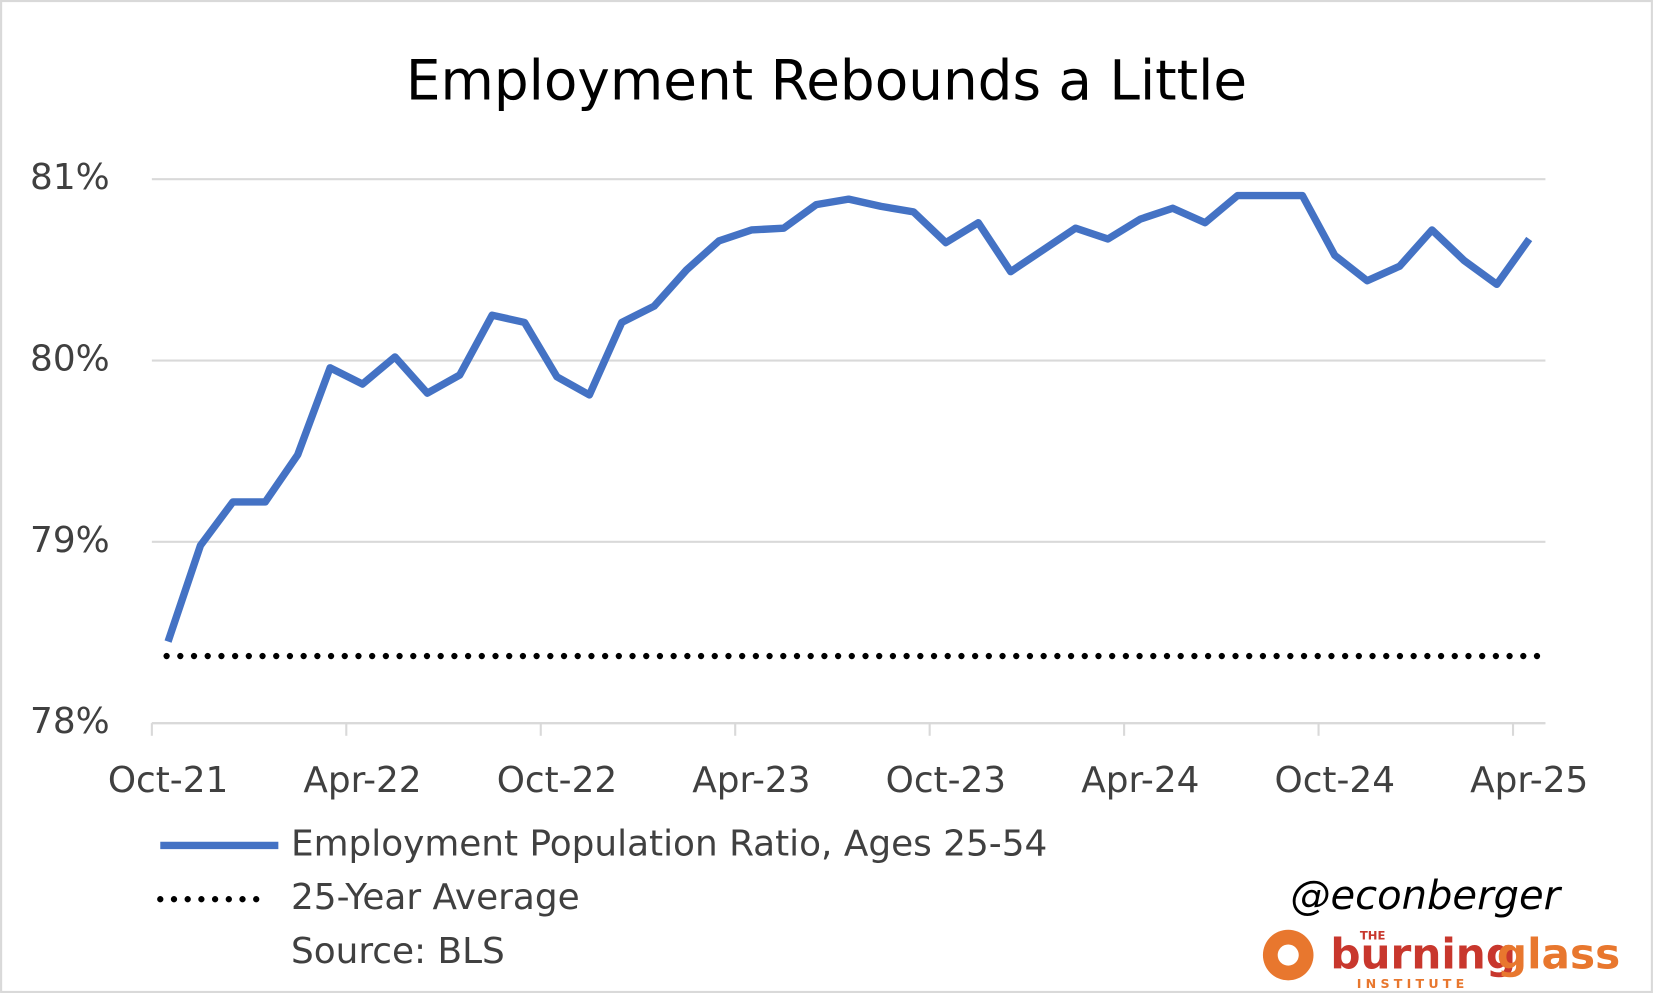 The height and width of the screenshot is (993, 1653). I want to click on x-tick-label: Oct-23, so click(946, 780).